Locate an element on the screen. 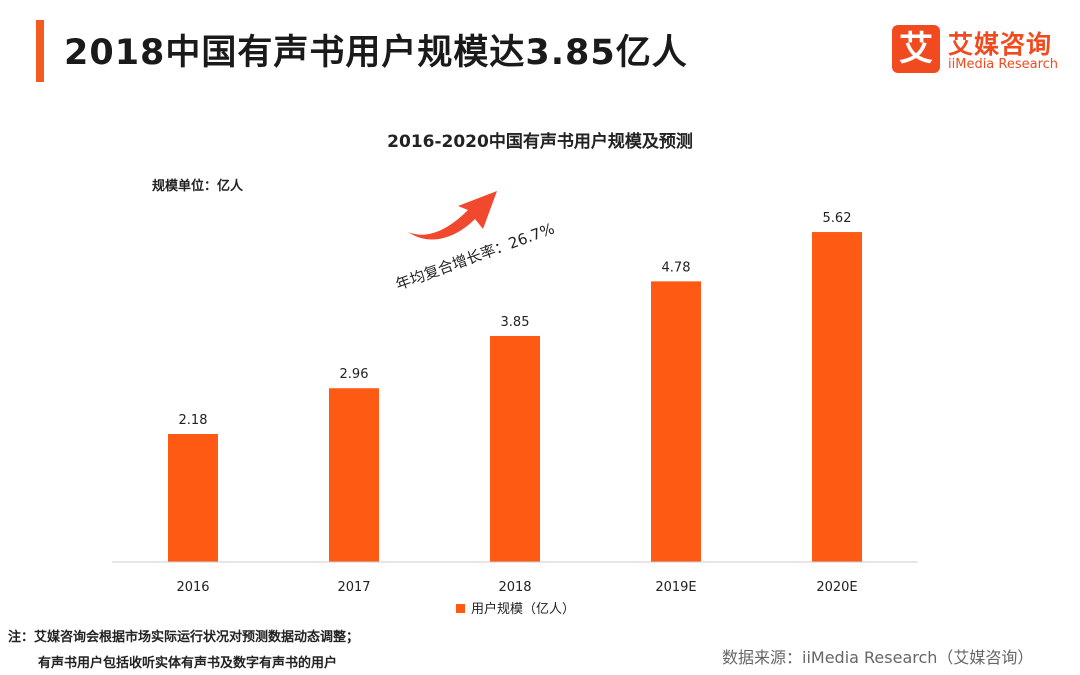 This screenshot has width=1080, height=675. bar-2019e is located at coordinates (676, 421).